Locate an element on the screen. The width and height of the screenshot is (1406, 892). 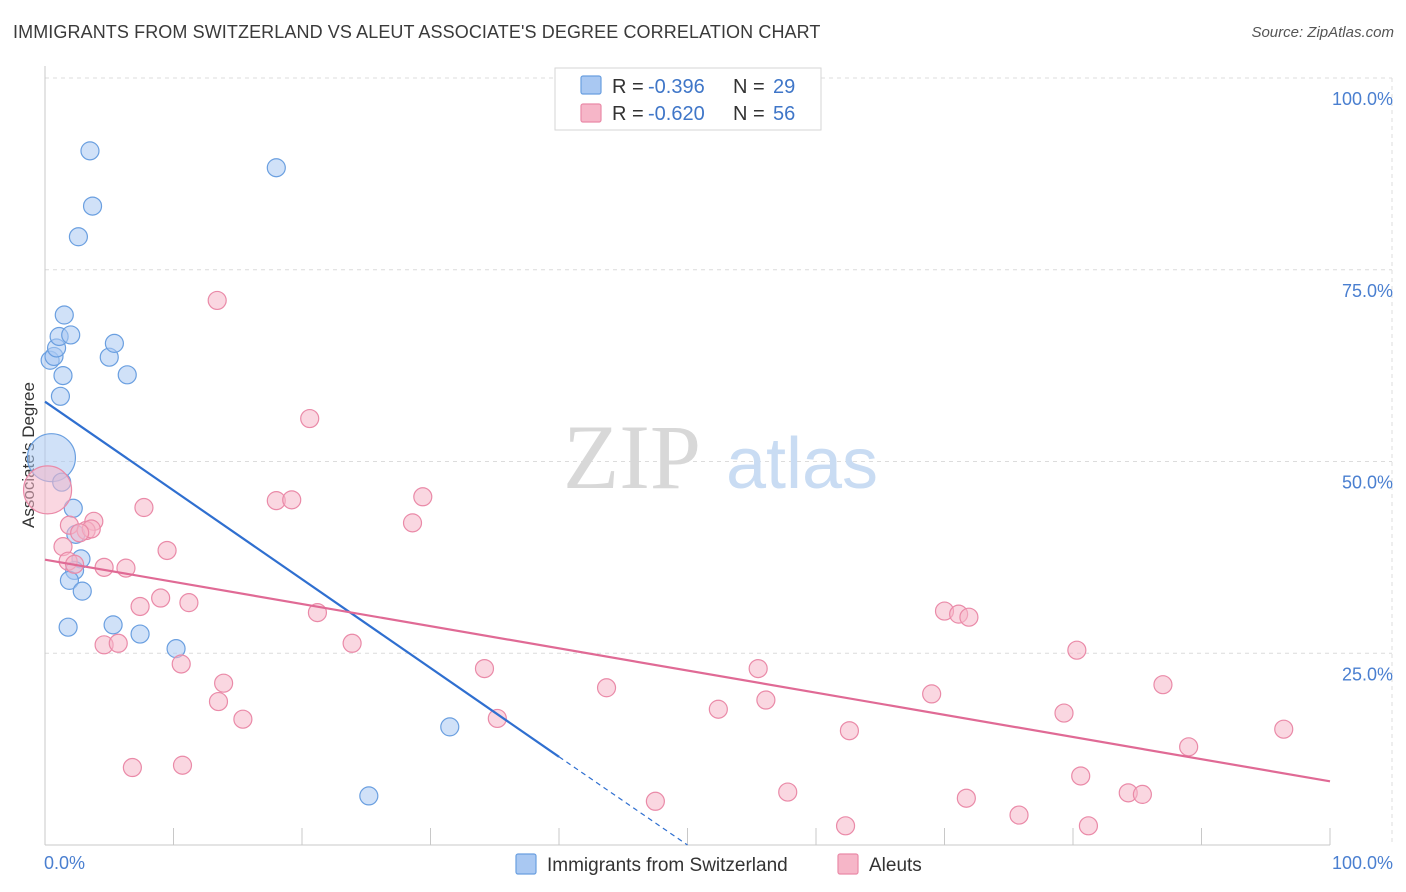
watermark-atlas: atlas is located at coordinates (802, 464).